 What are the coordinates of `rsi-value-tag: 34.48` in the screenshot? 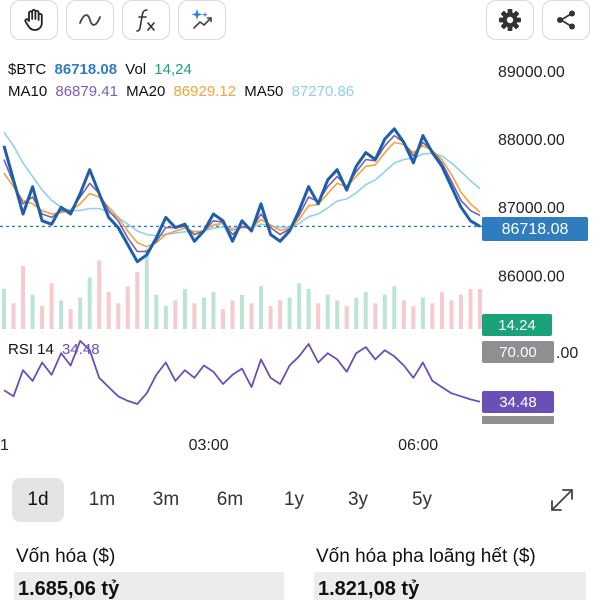 It's located at (518, 402).